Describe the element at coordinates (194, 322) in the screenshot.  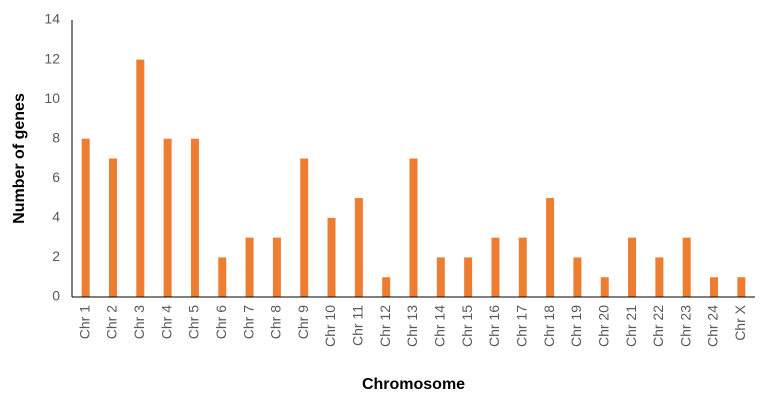
I see `x-tick-label: Chr 5` at that location.